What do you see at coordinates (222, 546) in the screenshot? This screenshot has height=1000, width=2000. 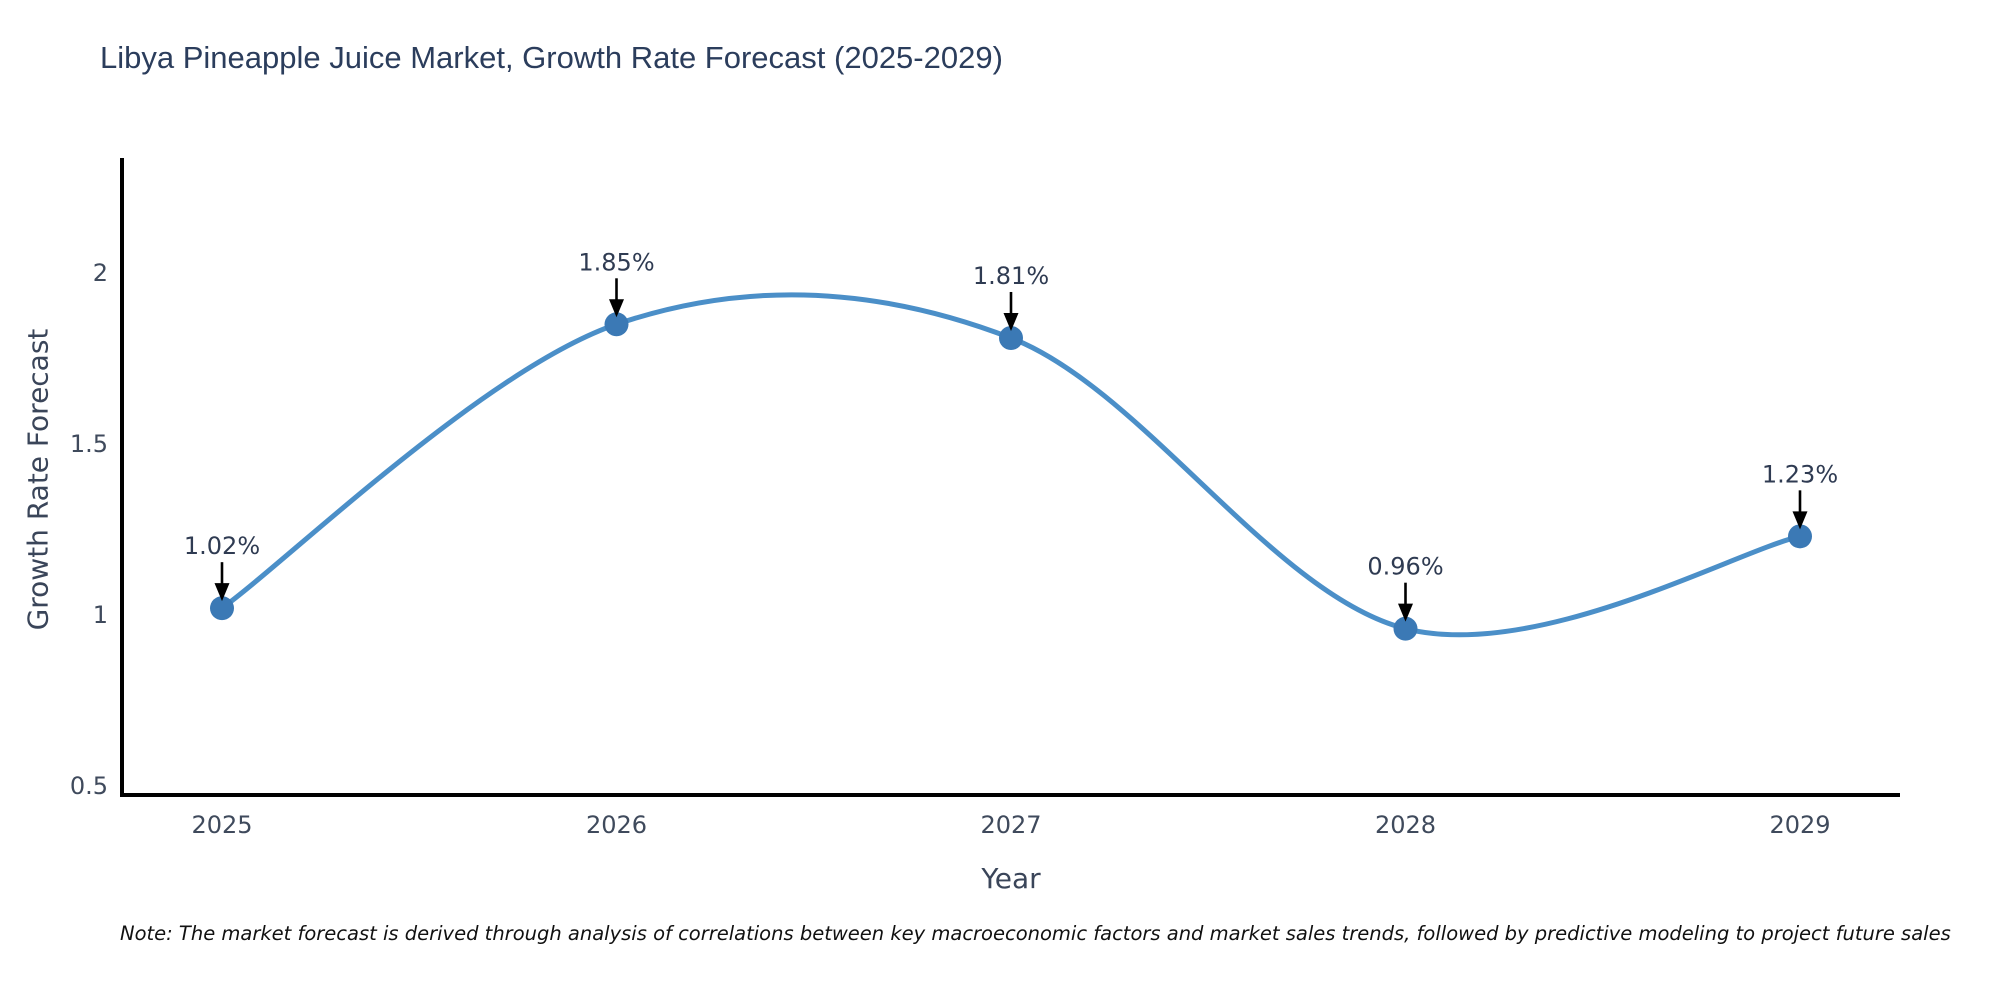 I see `data-point-label: 1.02%` at bounding box center [222, 546].